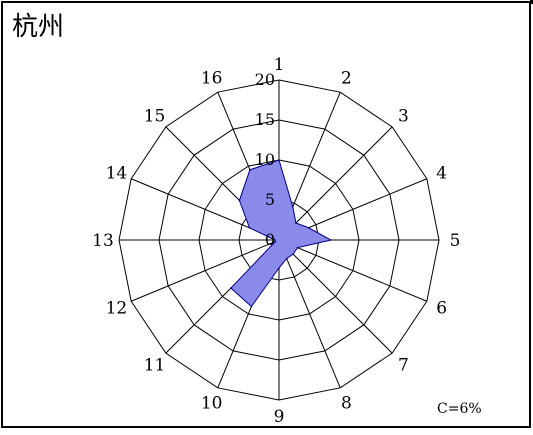 The height and width of the screenshot is (435, 533). I want to click on ring-label-20: 20, so click(265, 79).